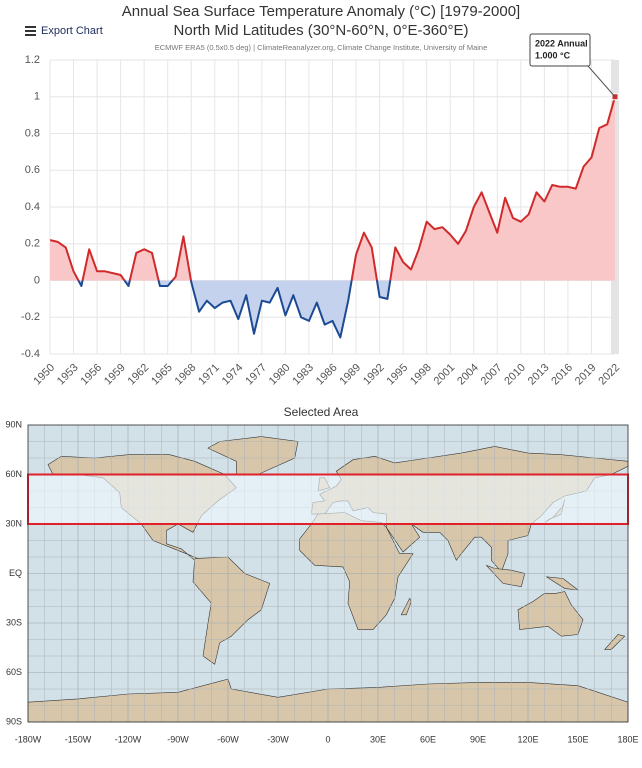  Describe the element at coordinates (627, 739) in the screenshot. I see `map-x-tick-label: 180E` at that location.